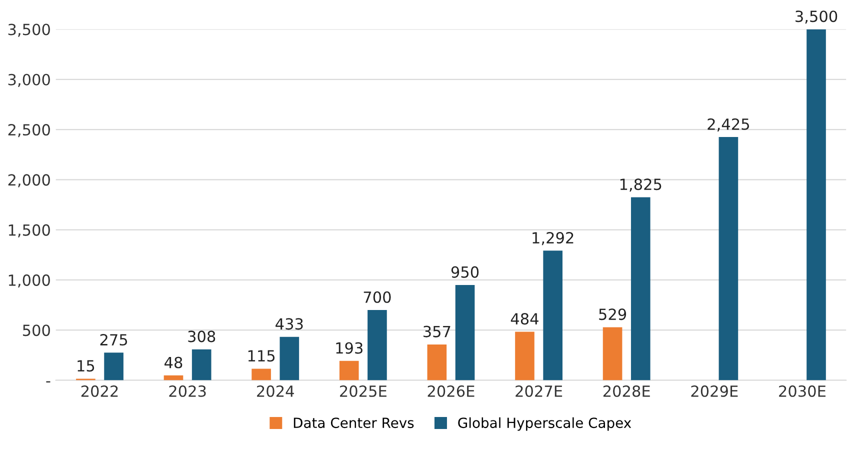  Describe the element at coordinates (173, 362) in the screenshot. I see `data-label: 48` at that location.